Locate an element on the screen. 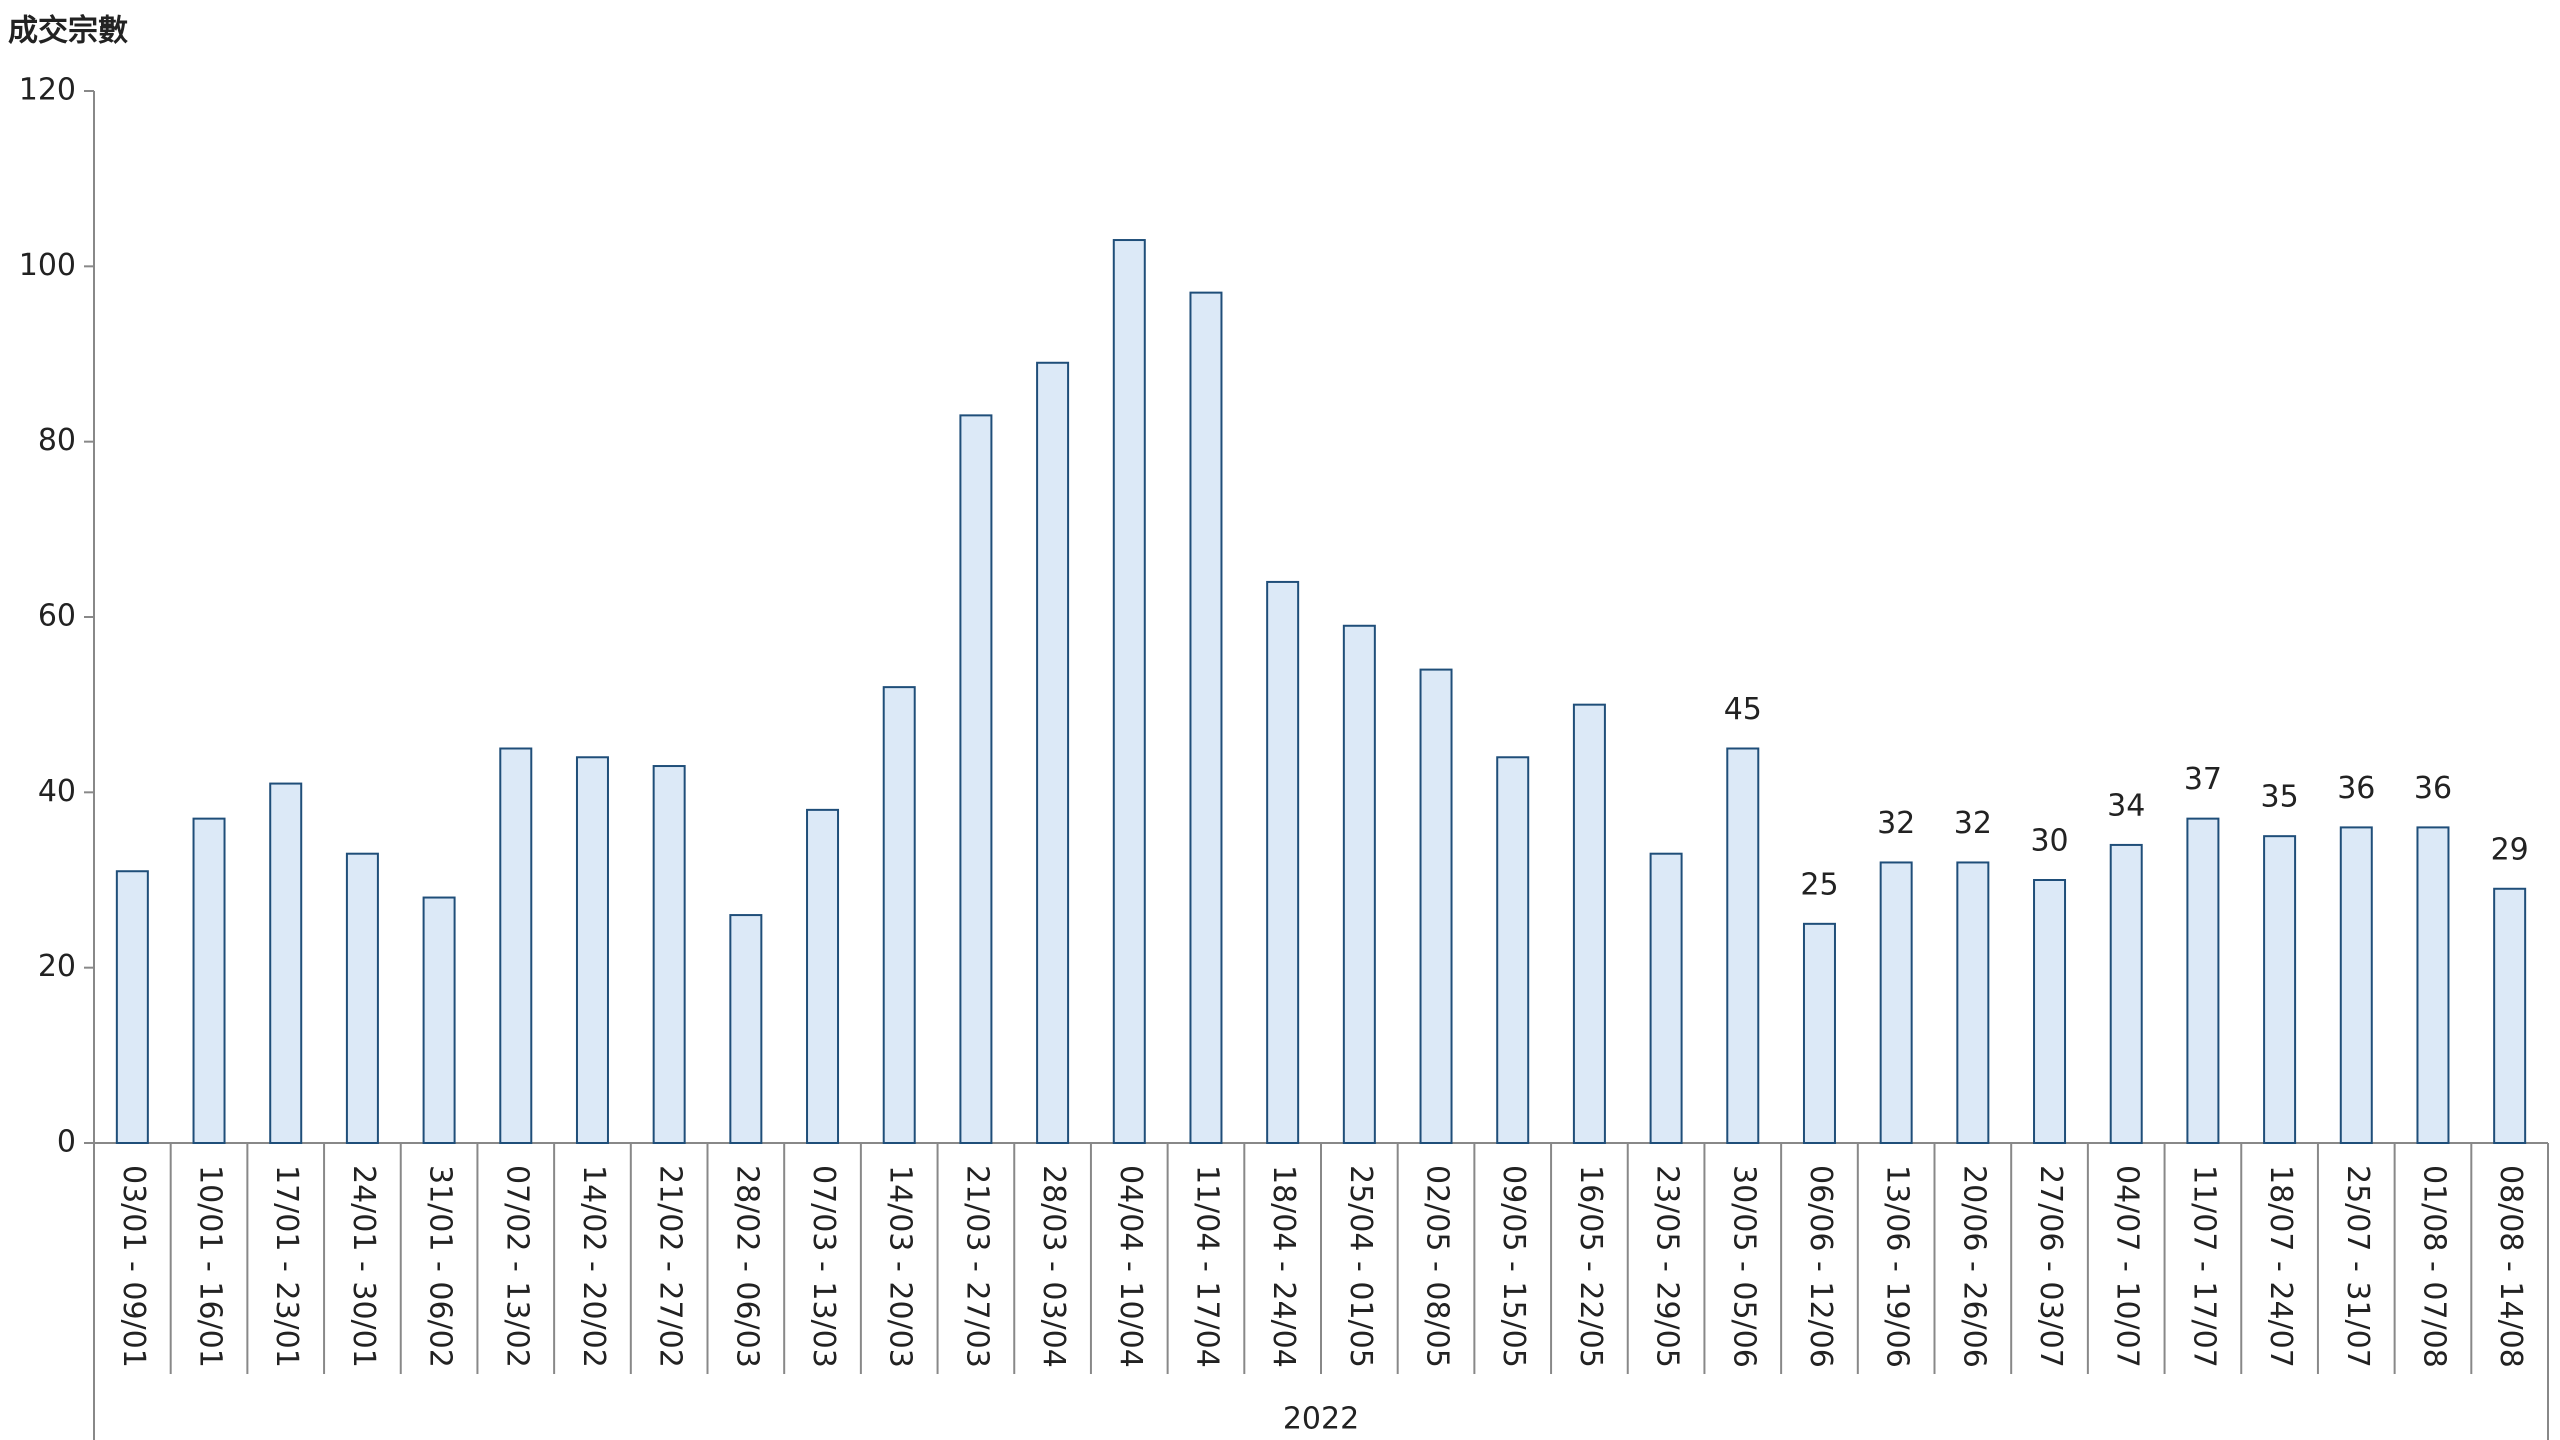  x-tick-label: 27/06 - 03/07 is located at coordinates (2050, 1266).